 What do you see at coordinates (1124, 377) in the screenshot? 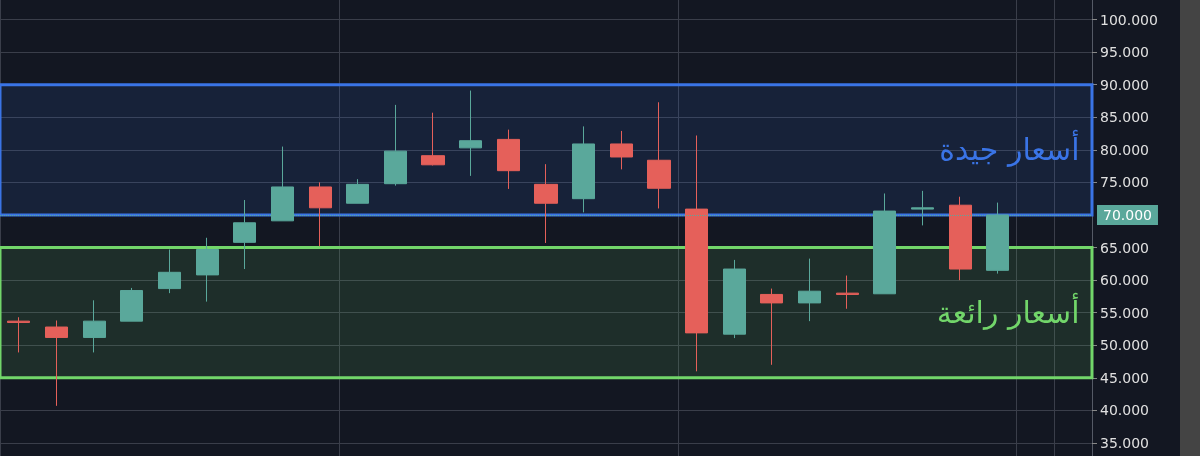
I see `y-tick-label: 45.000` at bounding box center [1124, 377].